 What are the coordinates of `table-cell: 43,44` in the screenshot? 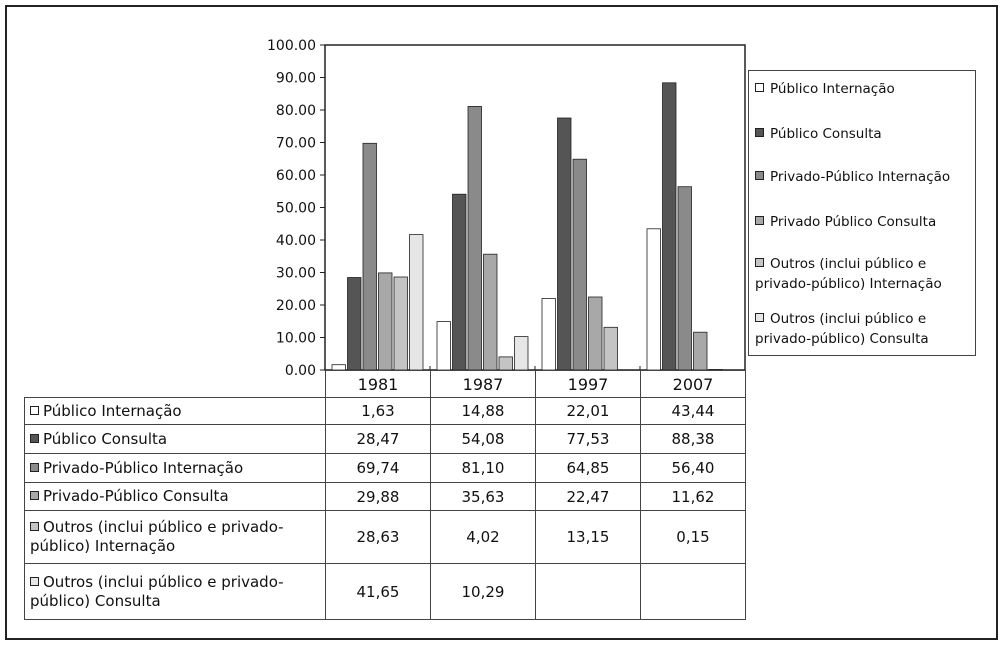 It's located at (693, 411).